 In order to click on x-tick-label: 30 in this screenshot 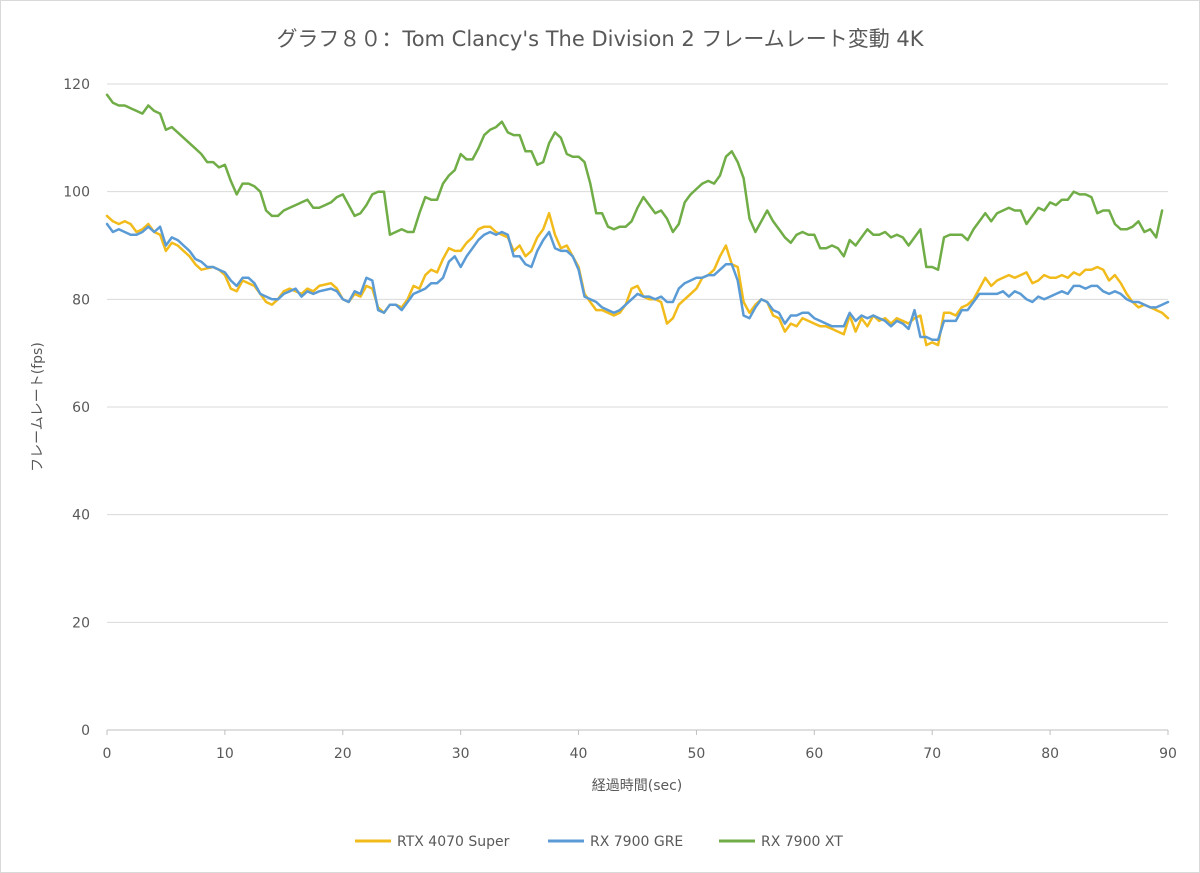, I will do `click(461, 754)`.